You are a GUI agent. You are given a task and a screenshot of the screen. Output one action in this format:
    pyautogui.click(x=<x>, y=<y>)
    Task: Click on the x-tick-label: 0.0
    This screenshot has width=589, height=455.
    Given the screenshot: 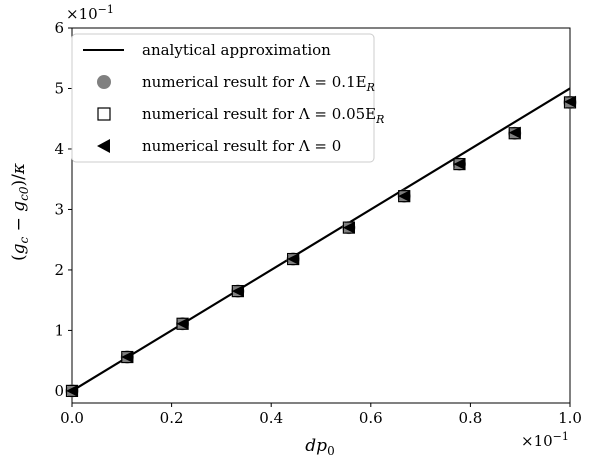 What is the action you would take?
    pyautogui.click(x=72, y=418)
    